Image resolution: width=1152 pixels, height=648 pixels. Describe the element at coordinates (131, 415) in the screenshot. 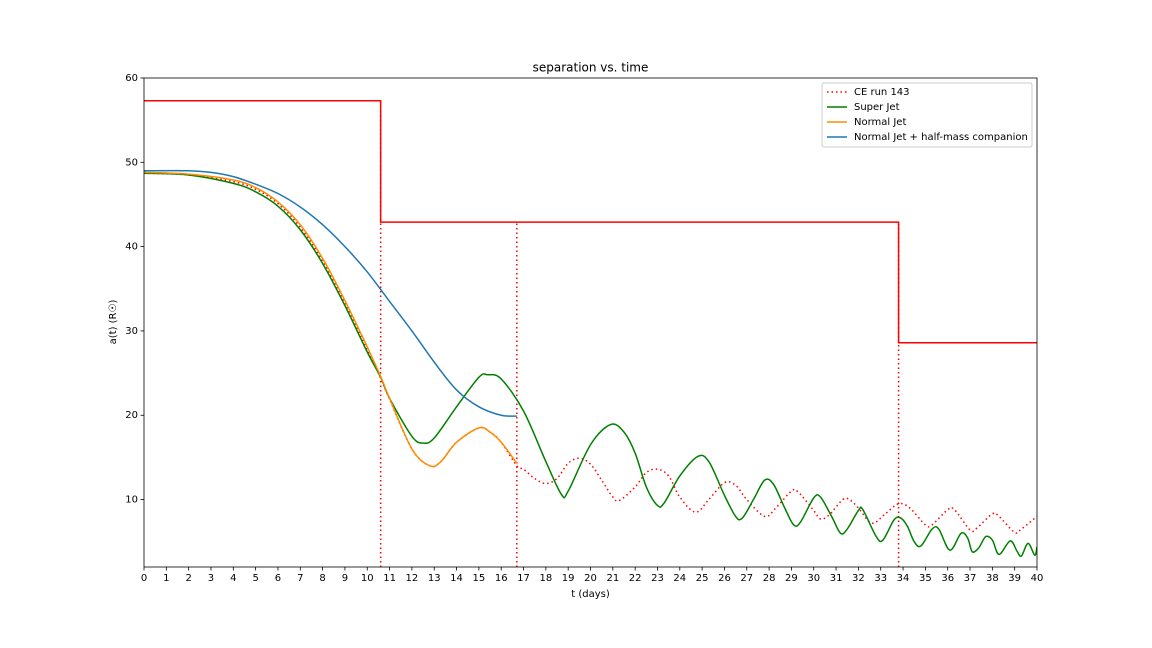

I see `y-tick-label: 20` at that location.